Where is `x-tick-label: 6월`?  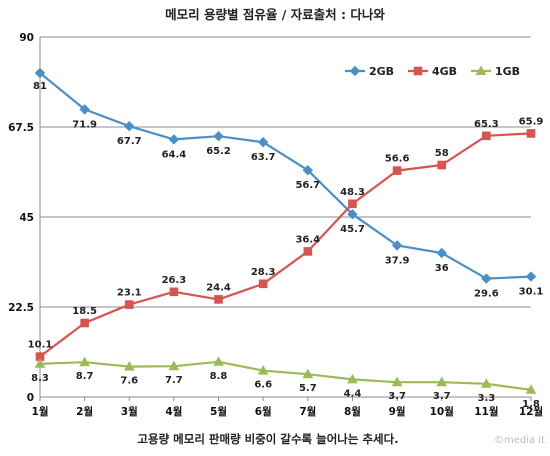 x-tick-label: 6월 is located at coordinates (263, 411).